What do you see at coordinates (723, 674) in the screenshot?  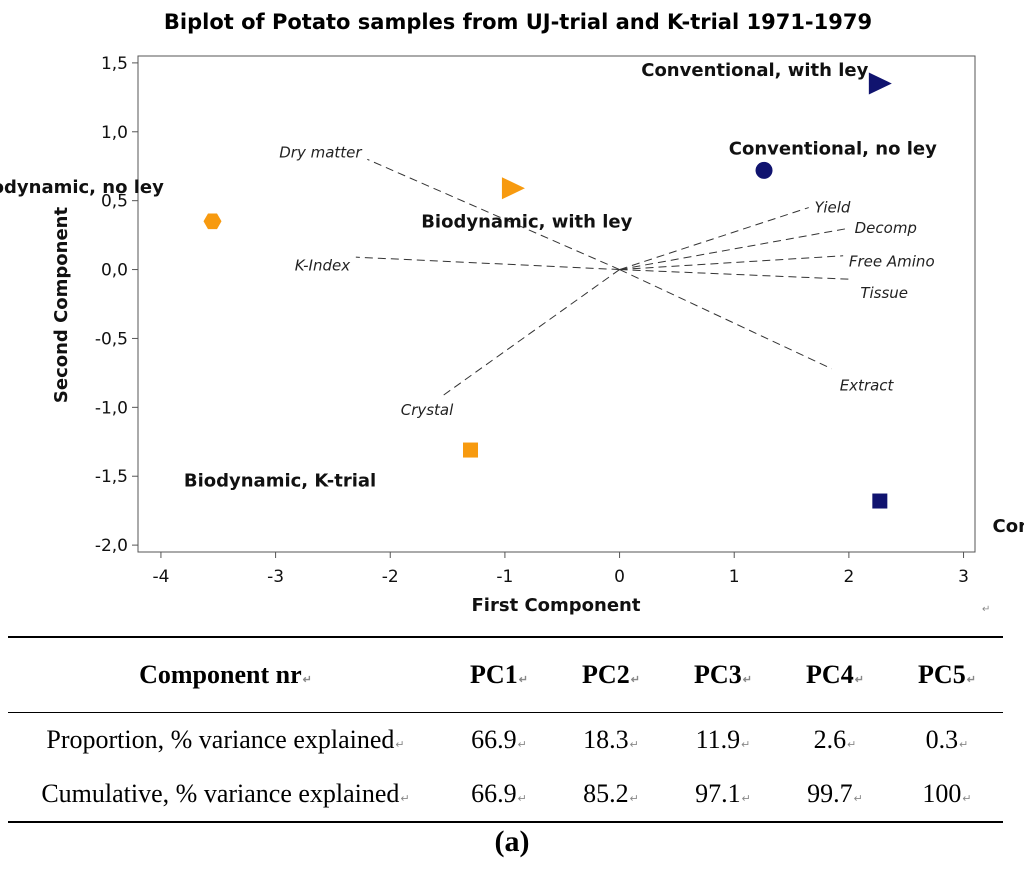 I see `header-pc3: PC3↵` at bounding box center [723, 674].